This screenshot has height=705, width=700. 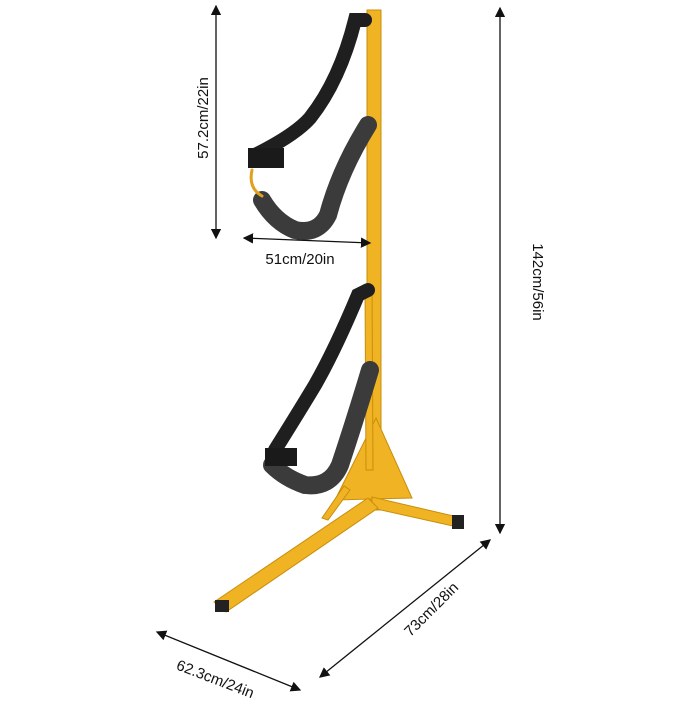 What do you see at coordinates (299, 259) in the screenshot?
I see `cradle-width-label: 51cm/20in` at bounding box center [299, 259].